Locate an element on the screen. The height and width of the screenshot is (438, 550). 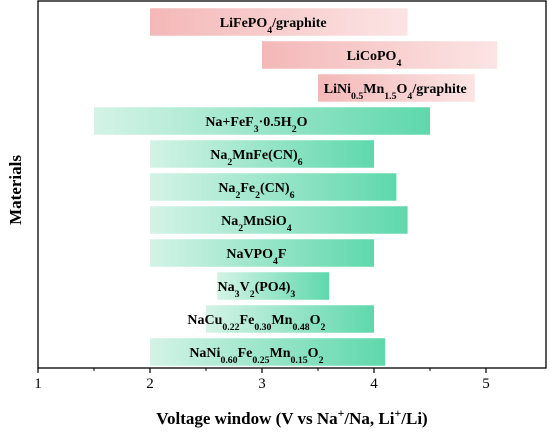
x-tick-label: 1 is located at coordinates (38, 384).